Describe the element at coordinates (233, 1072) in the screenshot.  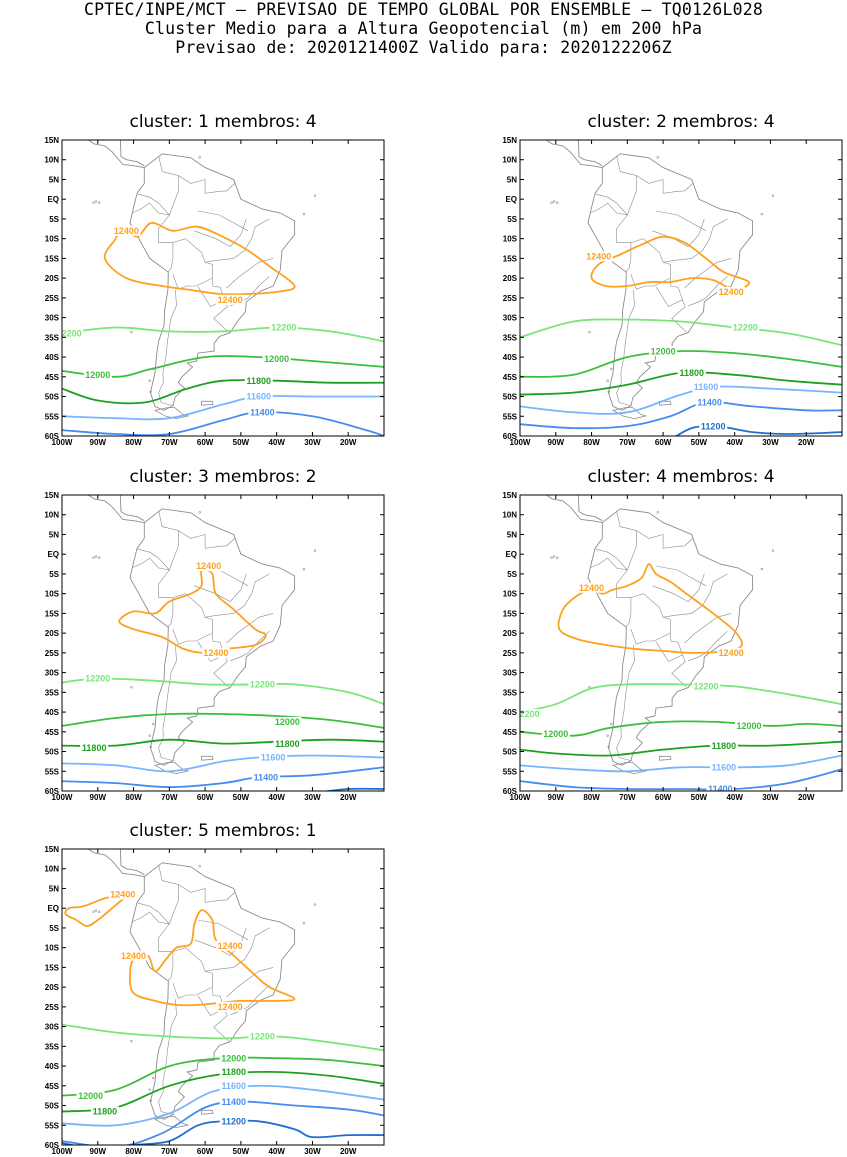
I see `contour-label: 11800` at that location.